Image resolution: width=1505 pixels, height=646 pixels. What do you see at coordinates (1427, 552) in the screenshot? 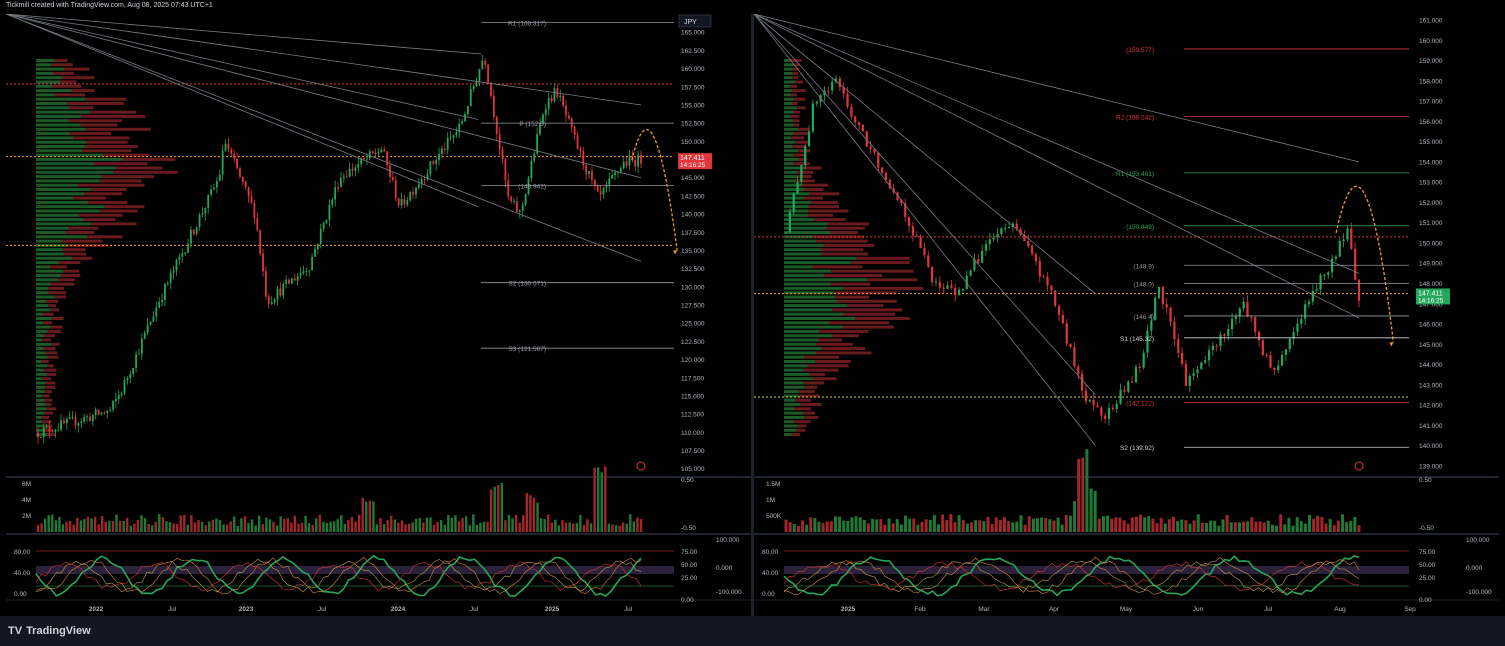
I see `stoch-right-tick: 75.00` at bounding box center [1427, 552].